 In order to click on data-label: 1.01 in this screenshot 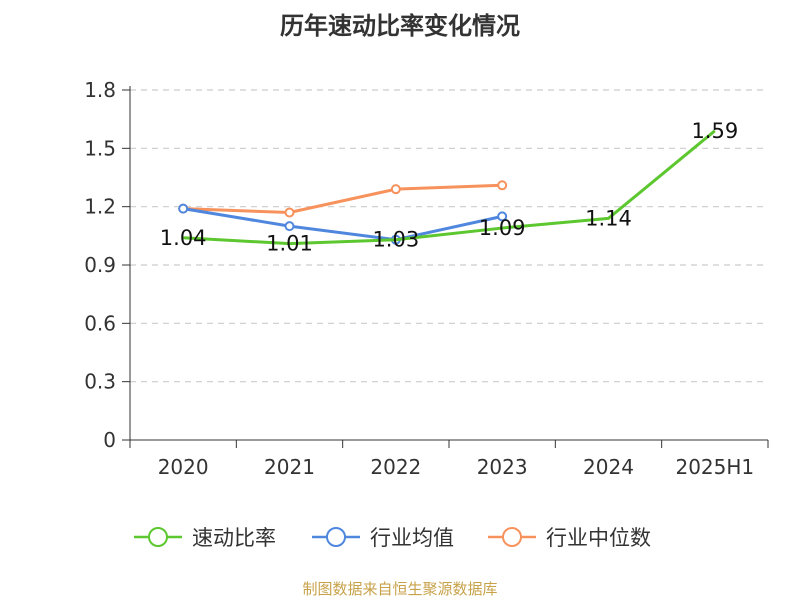, I will do `click(289, 244)`.